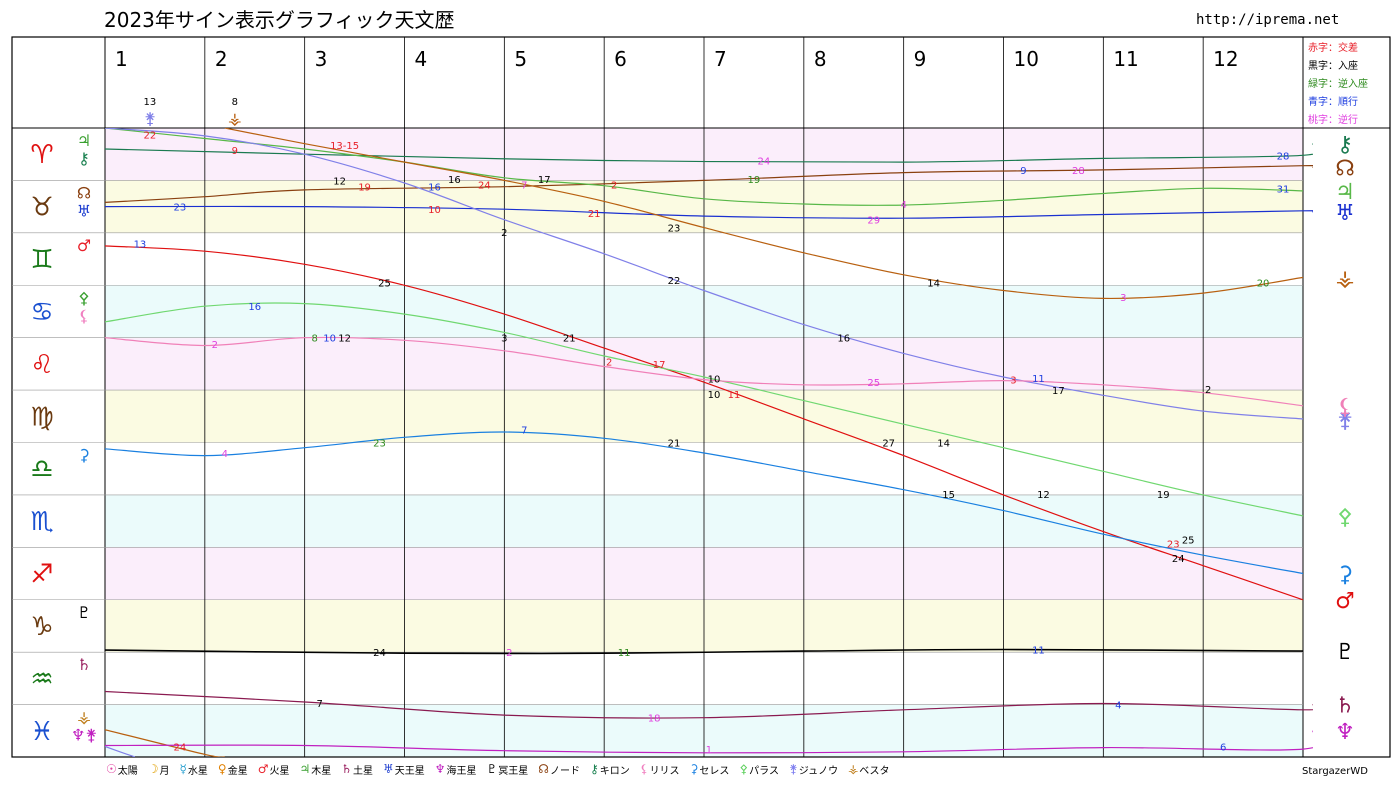 The height and width of the screenshot is (788, 1400). What do you see at coordinates (41, 417) in the screenshot?
I see `zodiac-sign-icon: ♍` at bounding box center [41, 417].